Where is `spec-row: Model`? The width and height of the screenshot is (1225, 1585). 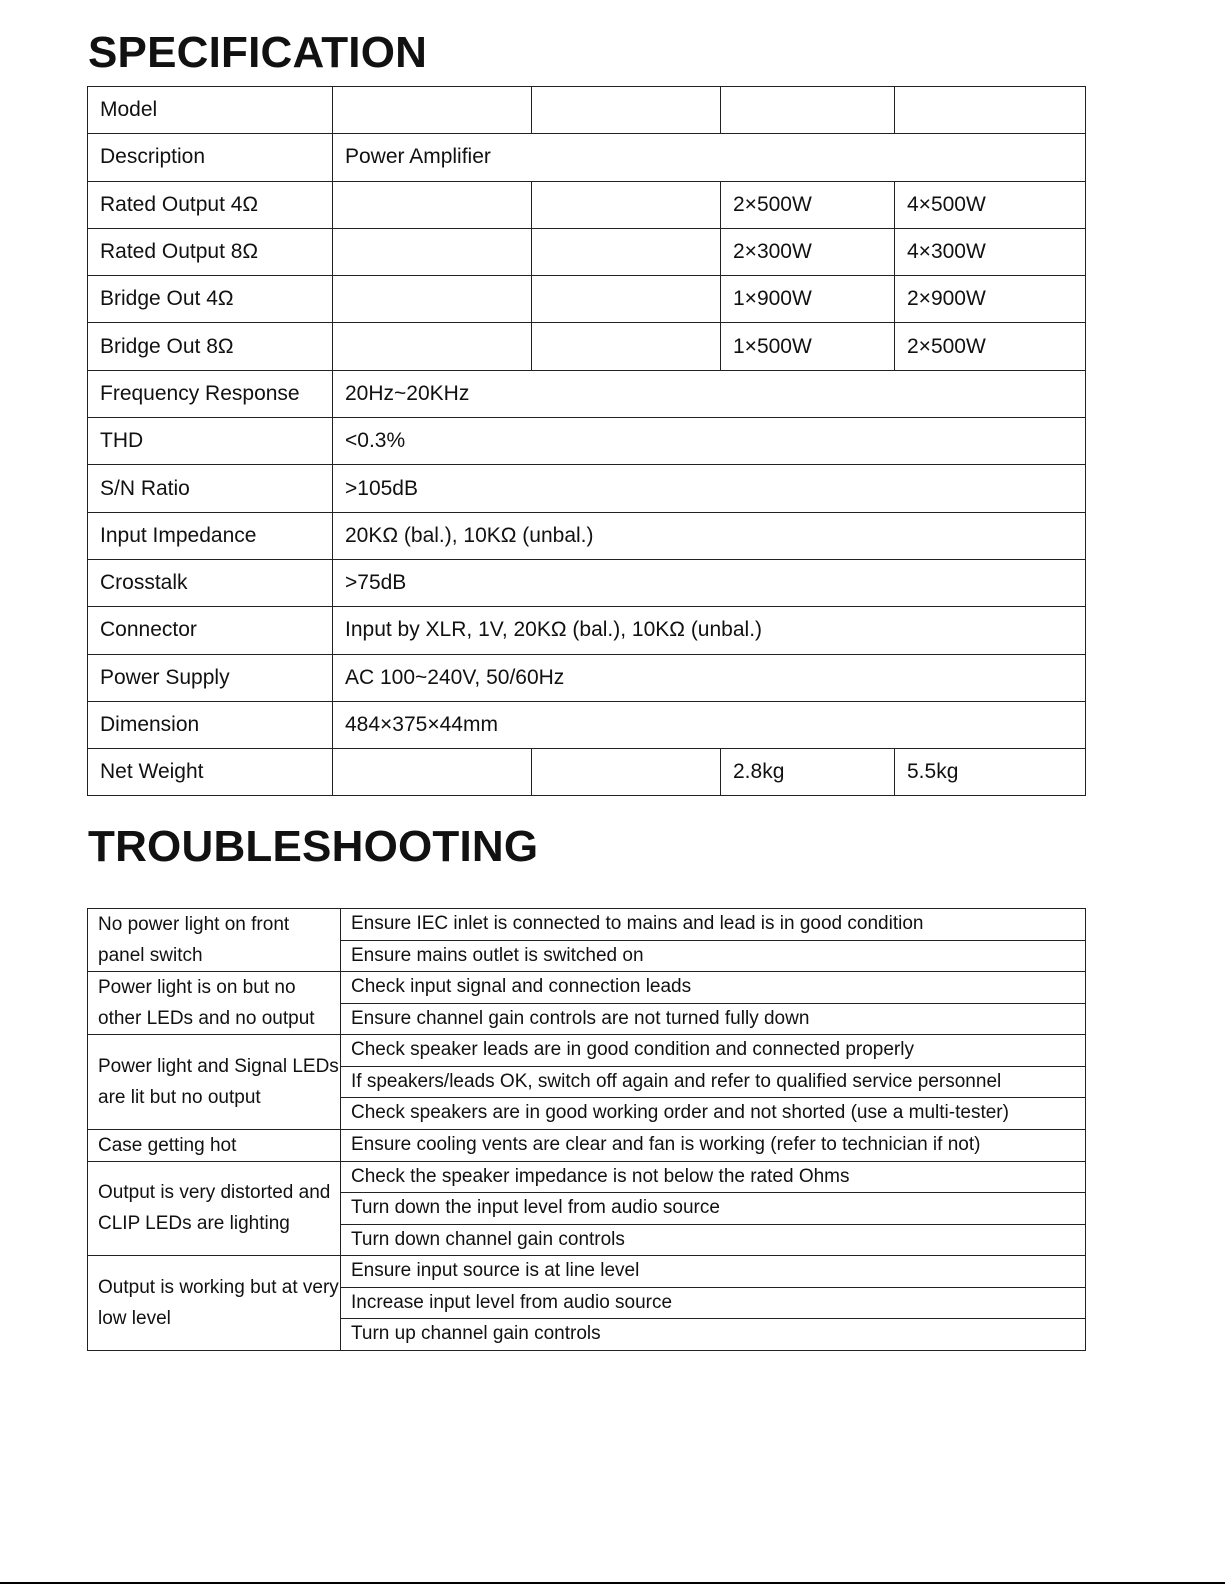
spec-row: Model is located at coordinates (586, 110).